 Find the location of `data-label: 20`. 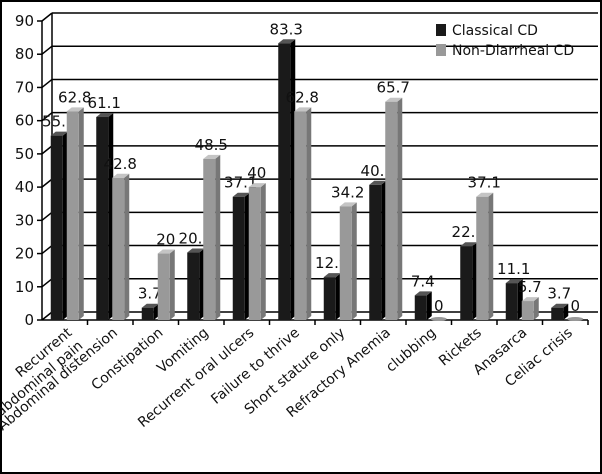

data-label: 20 is located at coordinates (165, 240).